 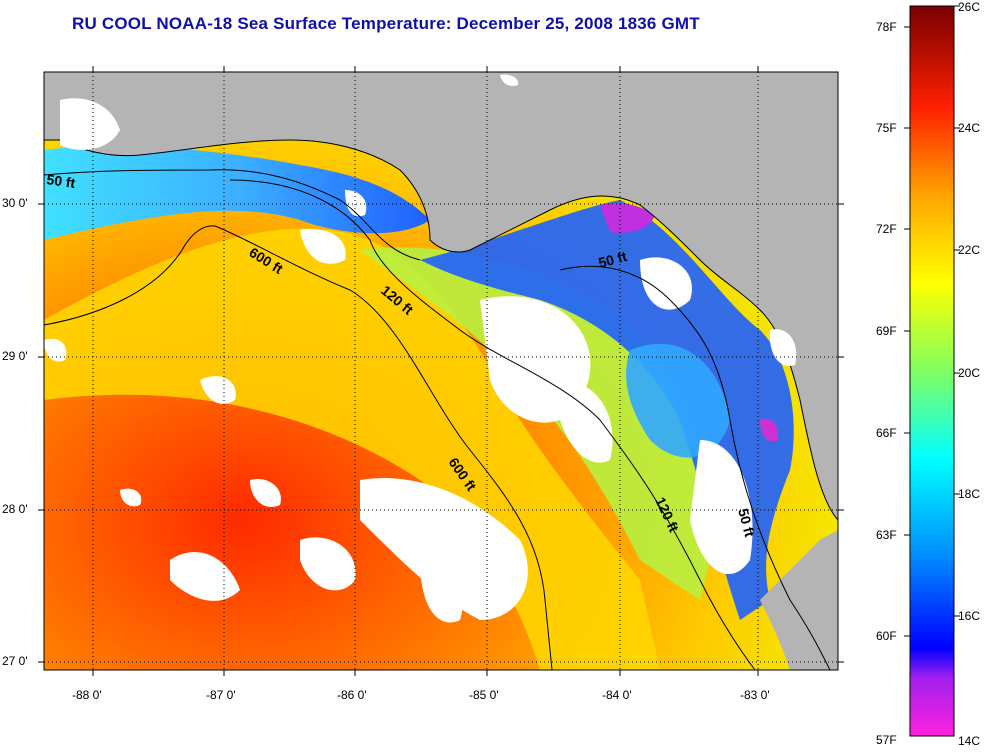 I want to click on colorbar-f-label: 60F, so click(x=886, y=636).